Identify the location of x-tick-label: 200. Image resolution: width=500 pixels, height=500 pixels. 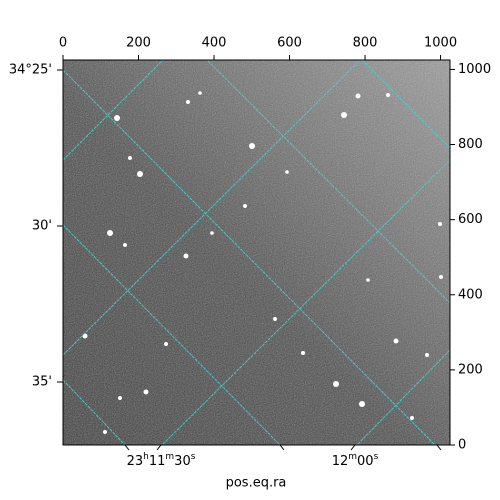
(138, 43).